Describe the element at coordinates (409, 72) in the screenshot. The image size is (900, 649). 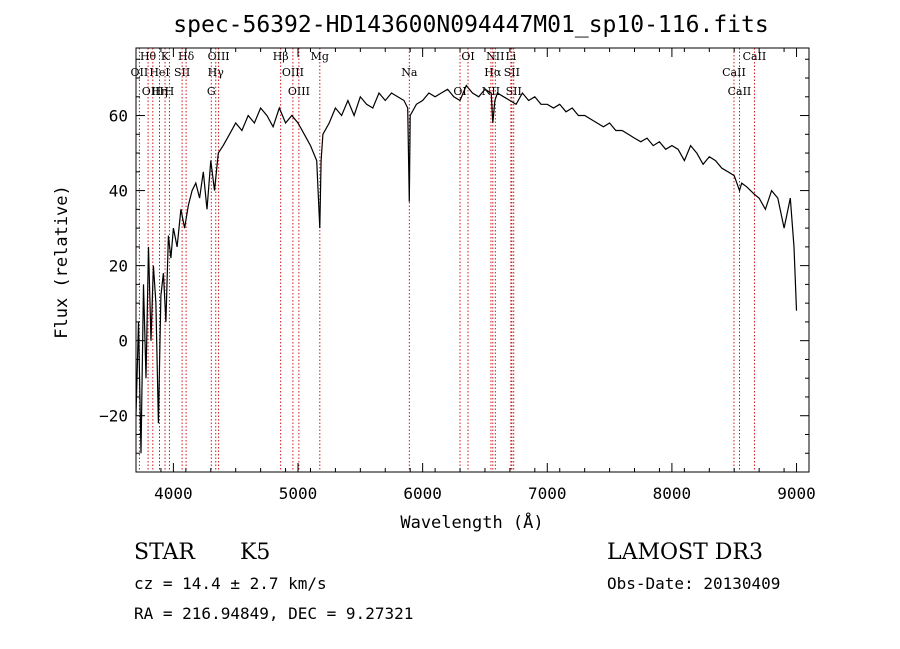
I see `marker-label: Na` at that location.